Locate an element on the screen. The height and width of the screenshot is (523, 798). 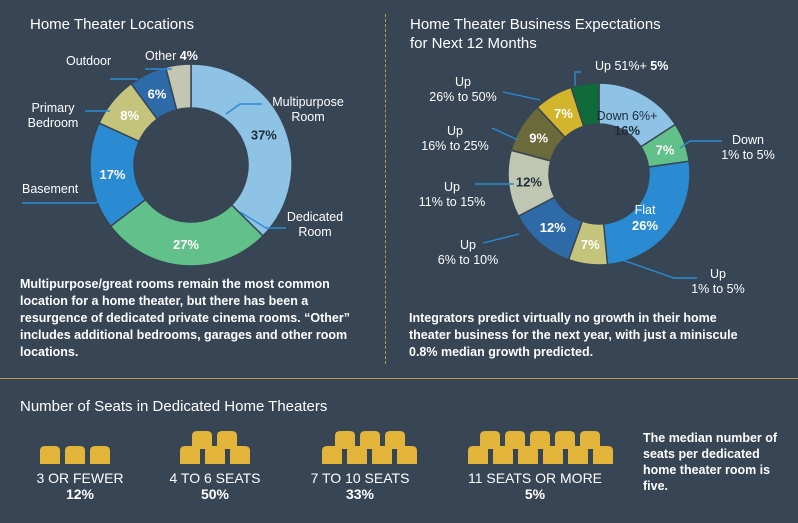
expectations-value-label-3: 26% is located at coordinates (645, 225).